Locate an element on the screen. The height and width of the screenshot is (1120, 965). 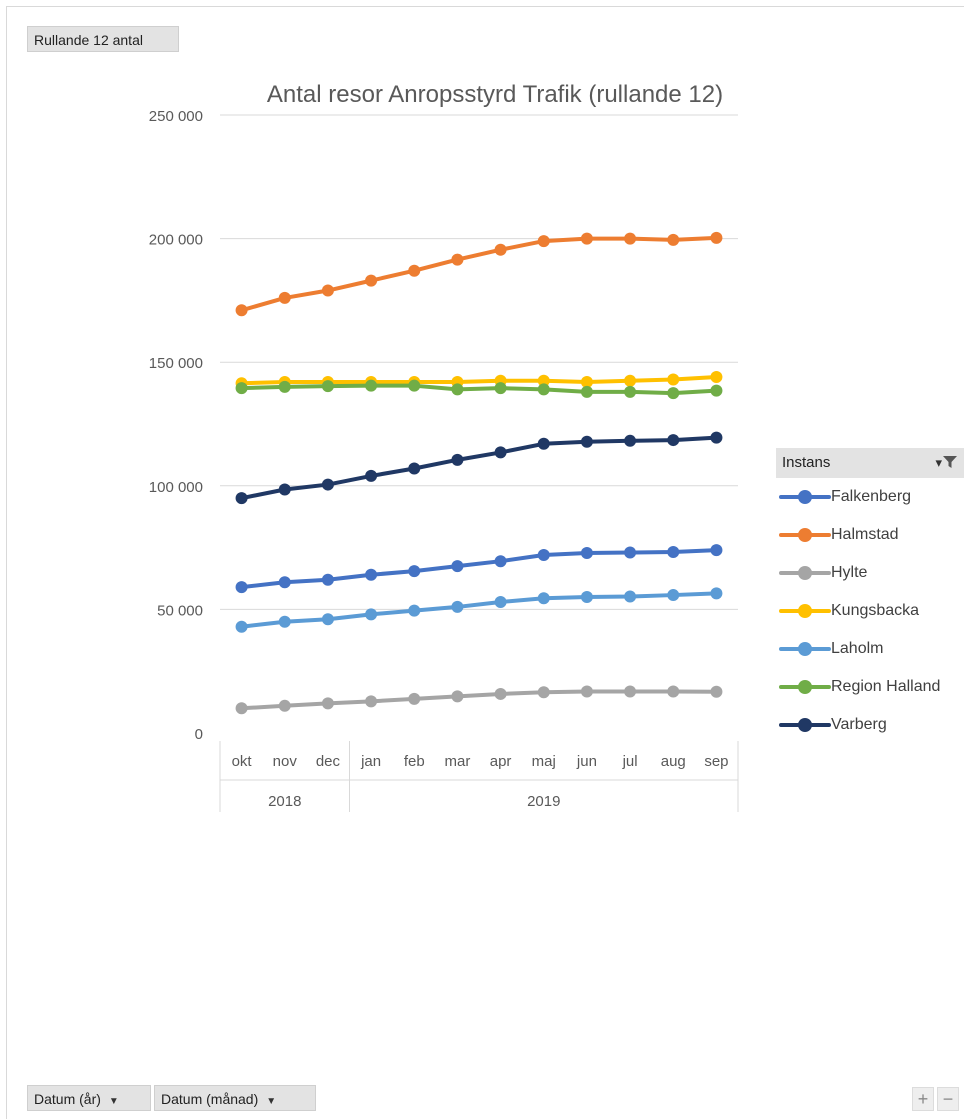
zoom-out-button: − is located at coordinates (948, 1099).